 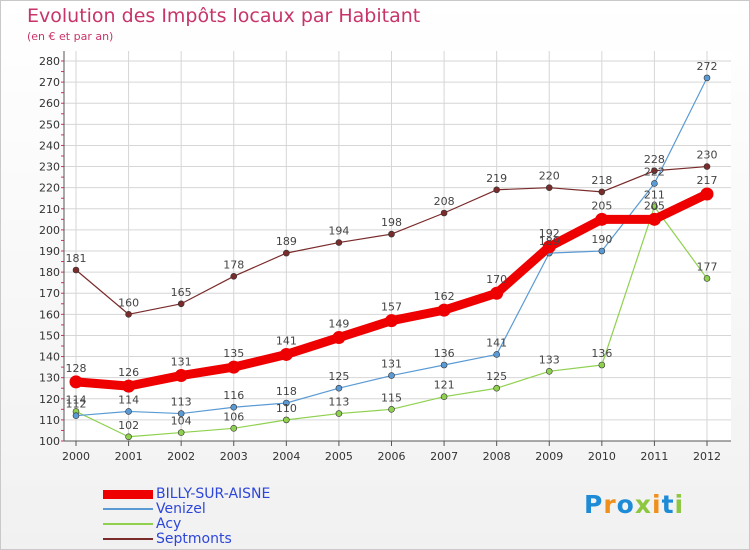 I want to click on data-label-billy-sur-aisne: 162, so click(x=444, y=296).